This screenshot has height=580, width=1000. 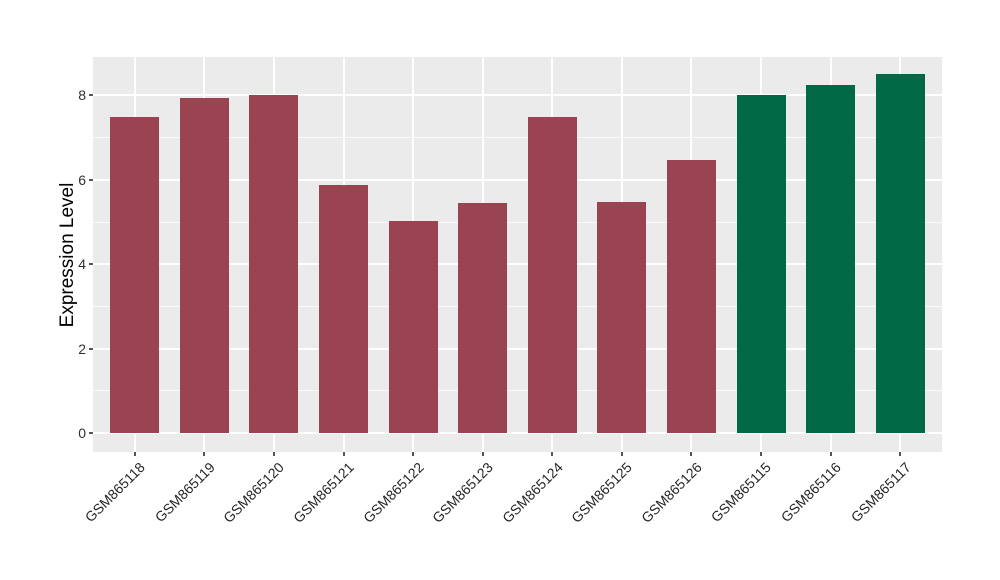 What do you see at coordinates (82, 264) in the screenshot?
I see `y-tick-label-4: 4` at bounding box center [82, 264].